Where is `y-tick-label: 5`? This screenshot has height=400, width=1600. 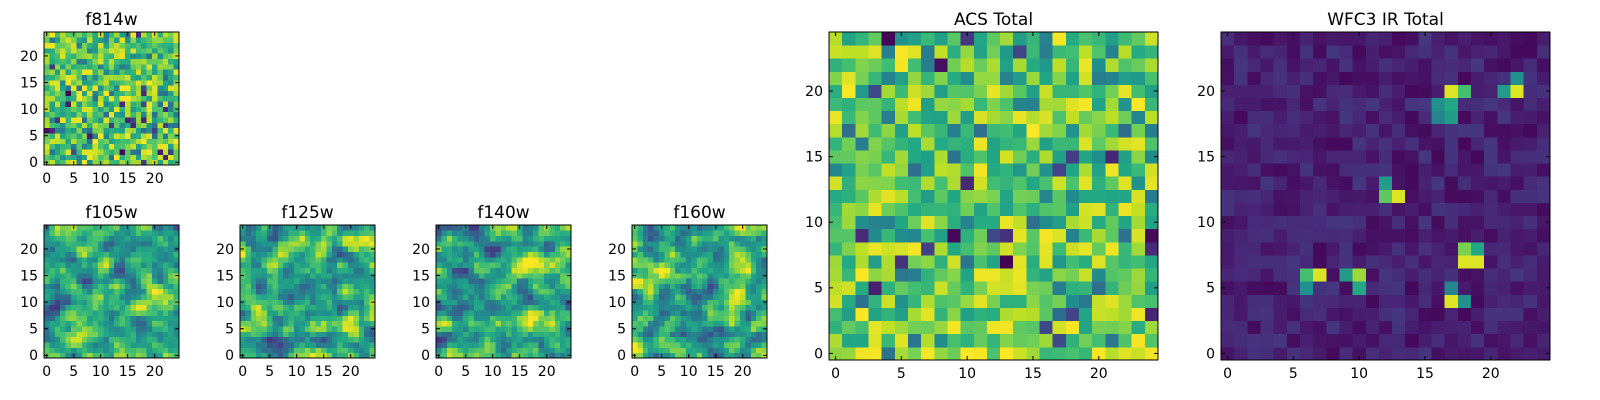
y-tick-label: 5 is located at coordinates (621, 330).